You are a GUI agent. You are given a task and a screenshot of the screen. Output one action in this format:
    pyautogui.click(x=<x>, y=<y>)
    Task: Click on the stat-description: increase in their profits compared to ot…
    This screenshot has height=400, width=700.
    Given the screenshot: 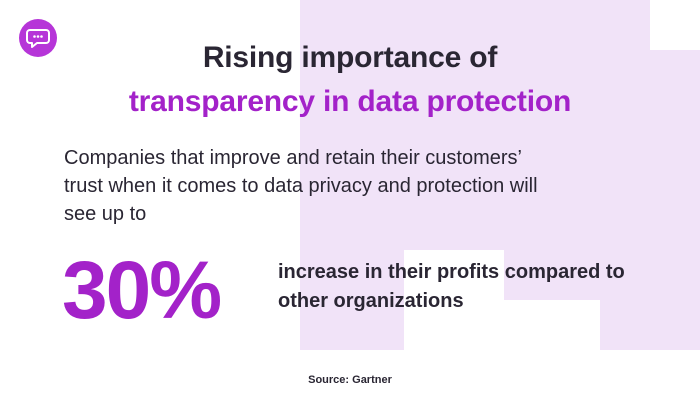 What is the action you would take?
    pyautogui.click(x=451, y=286)
    